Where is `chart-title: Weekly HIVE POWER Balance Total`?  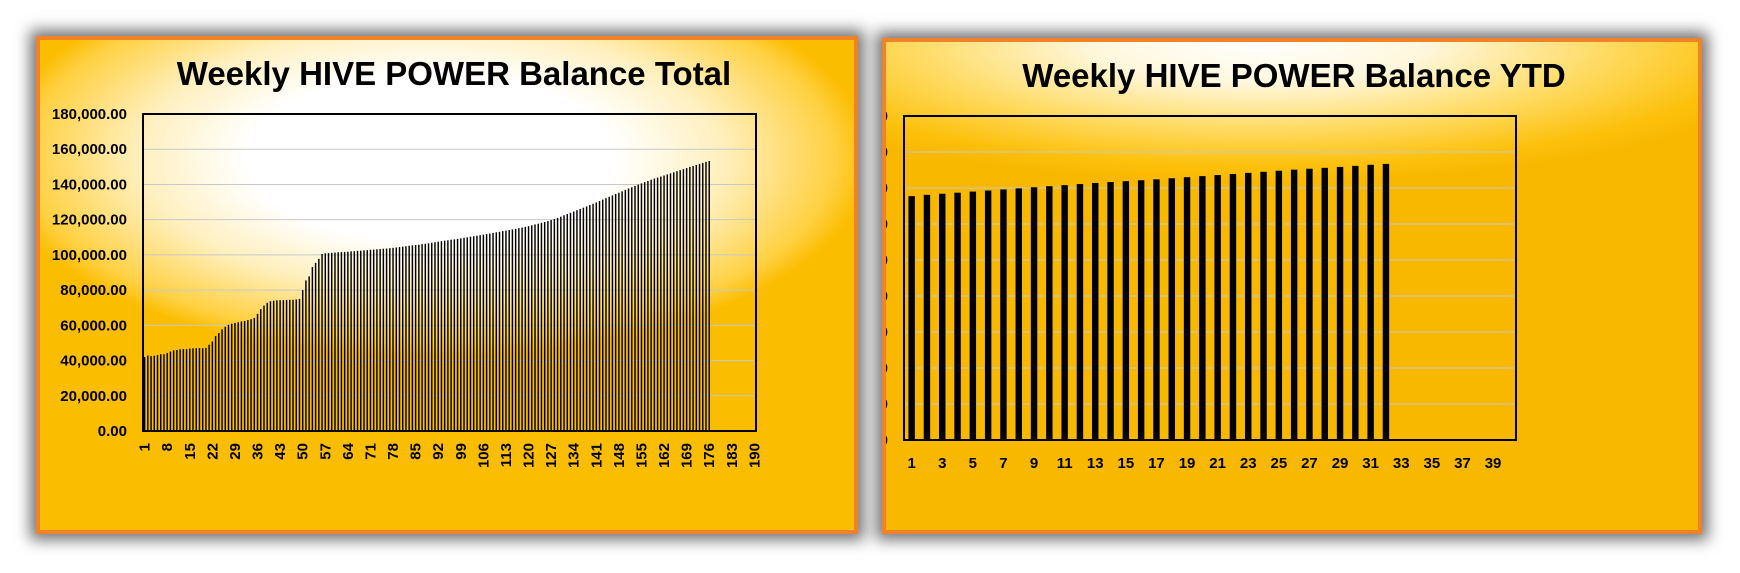 chart-title: Weekly HIVE POWER Balance Total is located at coordinates (454, 73).